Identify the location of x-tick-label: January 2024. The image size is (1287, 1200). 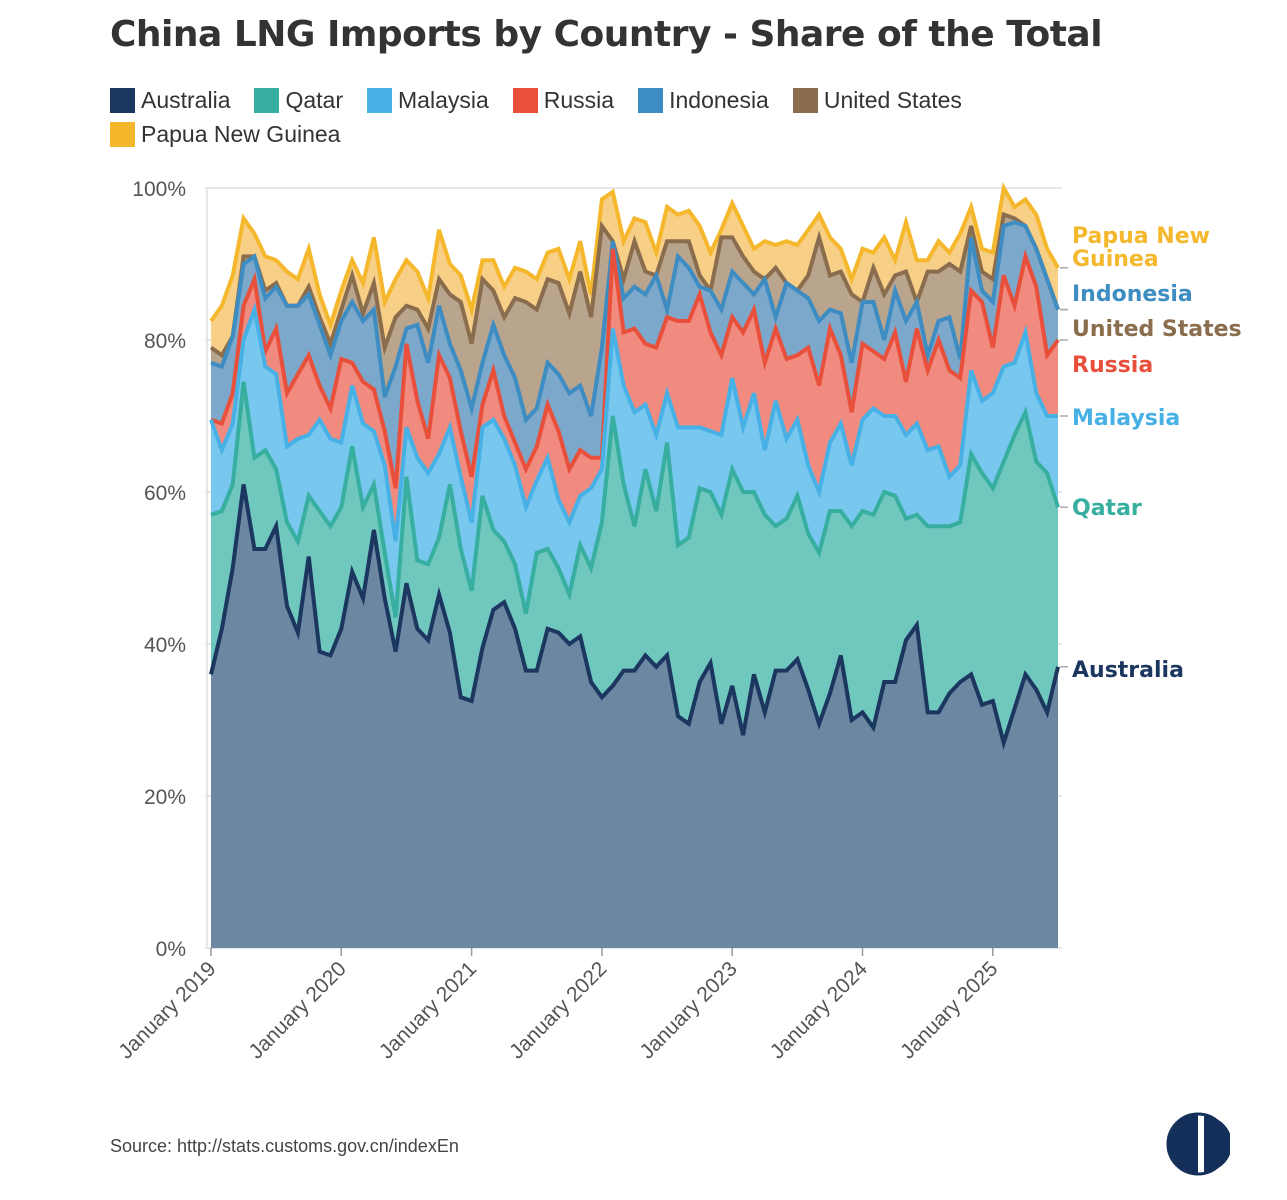
(819, 1010).